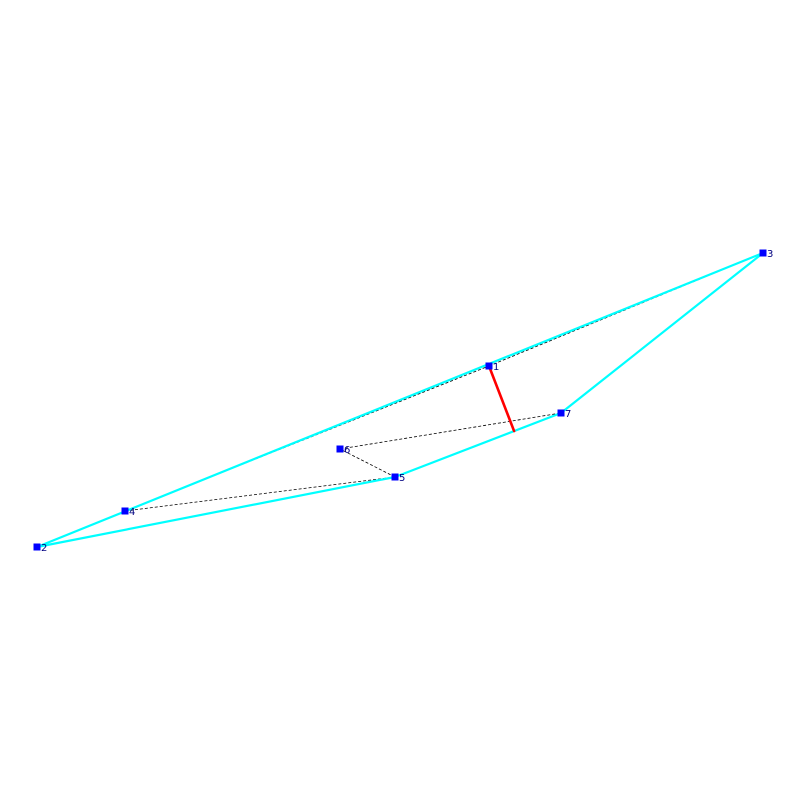  Describe the element at coordinates (568, 414) in the screenshot. I see `point-label-7: 7` at that location.